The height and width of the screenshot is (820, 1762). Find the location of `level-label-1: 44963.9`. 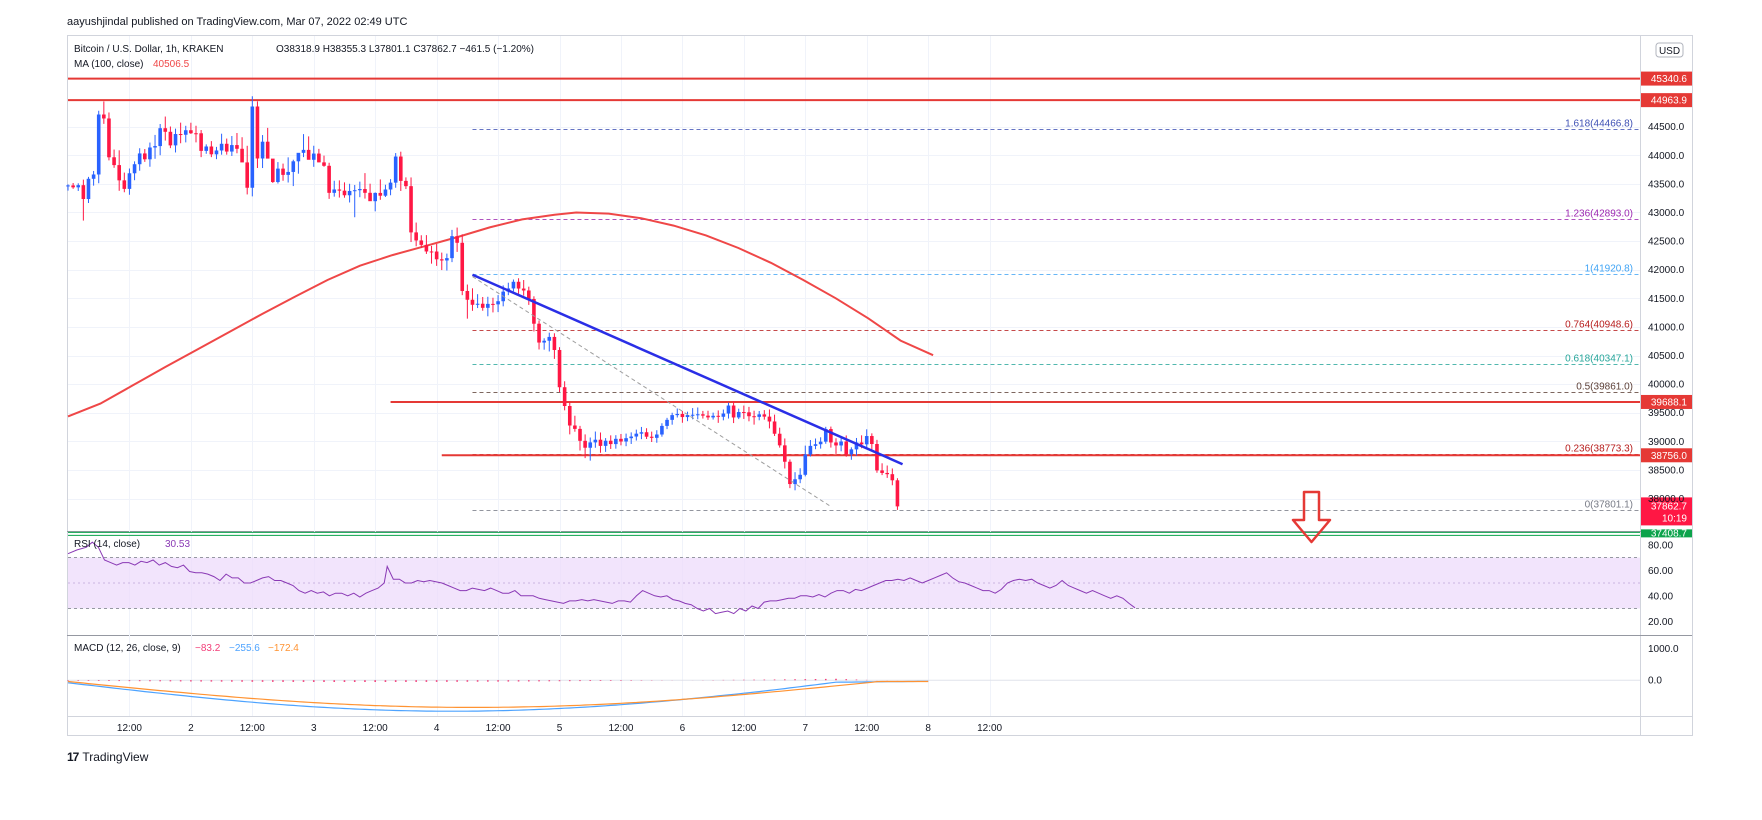

level-label-1: 44963.9 is located at coordinates (1669, 101).